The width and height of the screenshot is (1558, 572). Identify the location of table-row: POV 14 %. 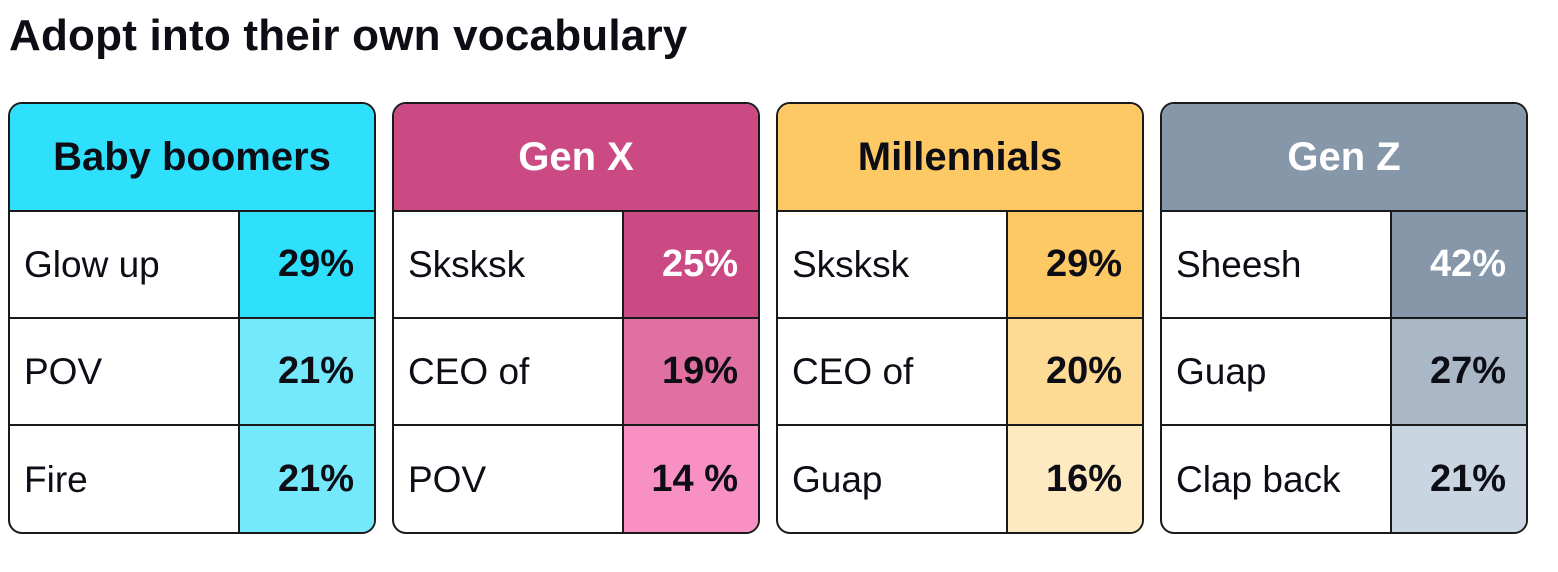
(576, 479).